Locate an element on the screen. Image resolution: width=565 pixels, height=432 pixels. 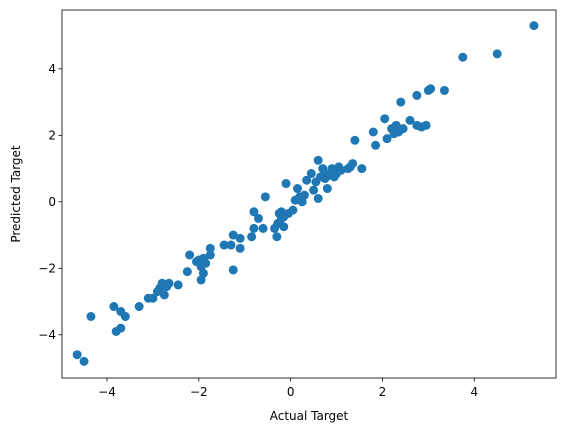
x-axis-label: Actual Target is located at coordinates (309, 416).